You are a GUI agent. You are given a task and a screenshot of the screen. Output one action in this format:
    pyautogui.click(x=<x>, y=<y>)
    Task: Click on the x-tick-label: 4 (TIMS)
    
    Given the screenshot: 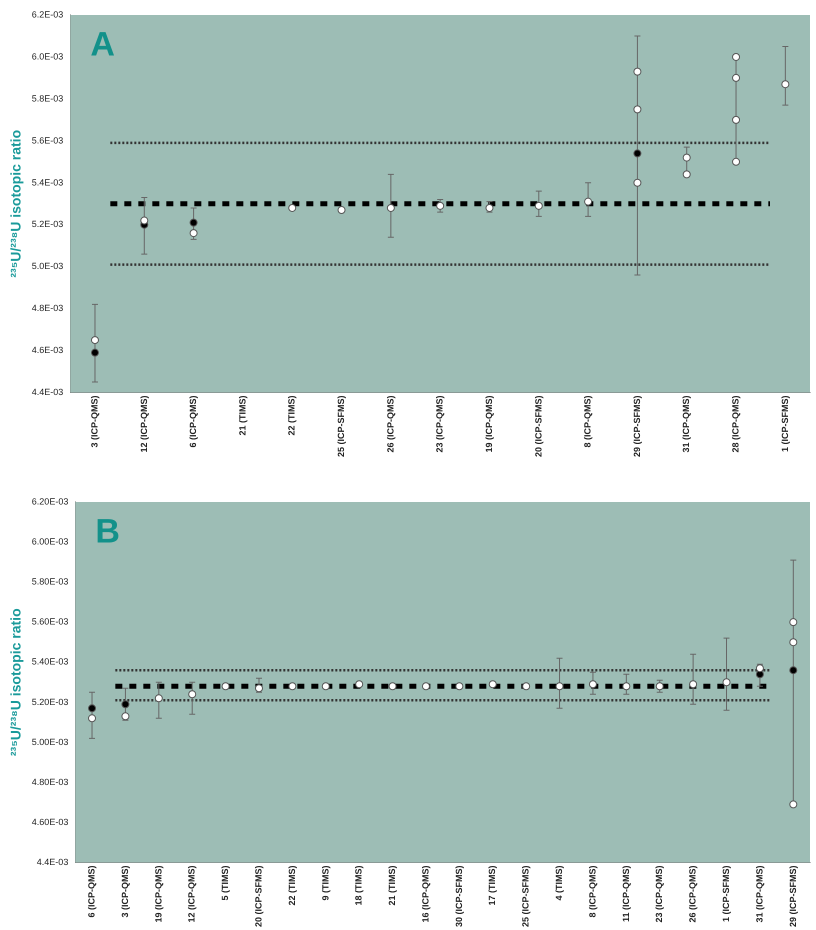 What is the action you would take?
    pyautogui.click(x=559, y=882)
    